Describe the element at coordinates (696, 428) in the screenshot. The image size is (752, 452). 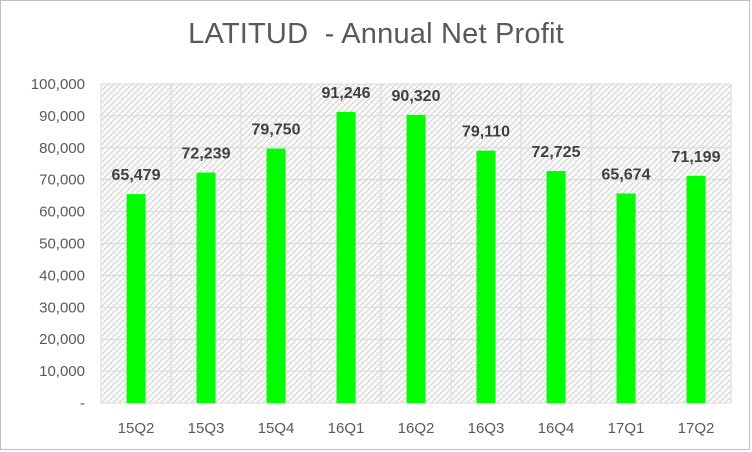
I see `x-tick-label: 17Q2` at that location.